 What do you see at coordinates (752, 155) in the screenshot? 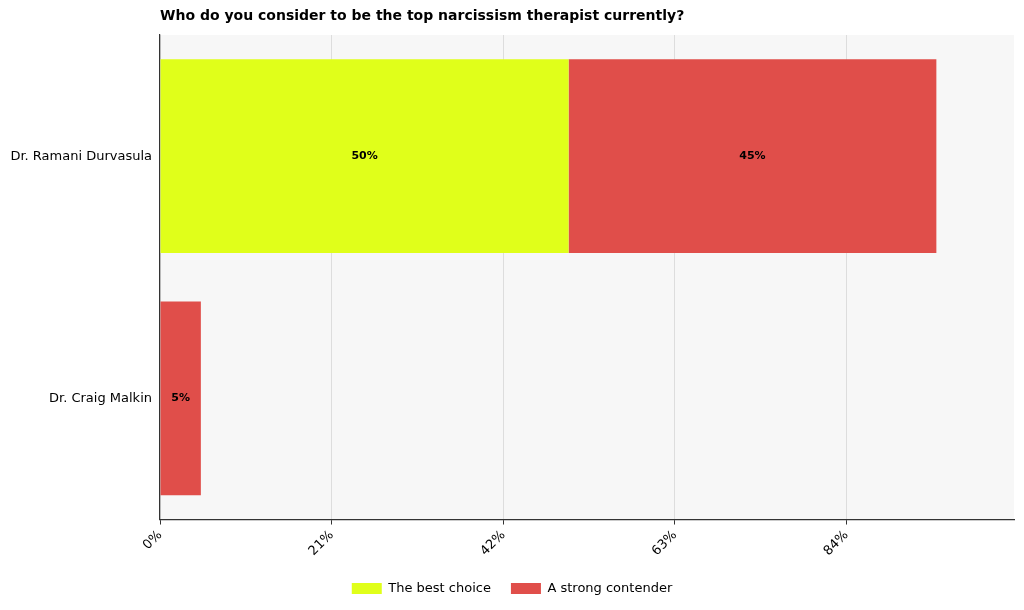
I see `data-label: 45%` at bounding box center [752, 155].